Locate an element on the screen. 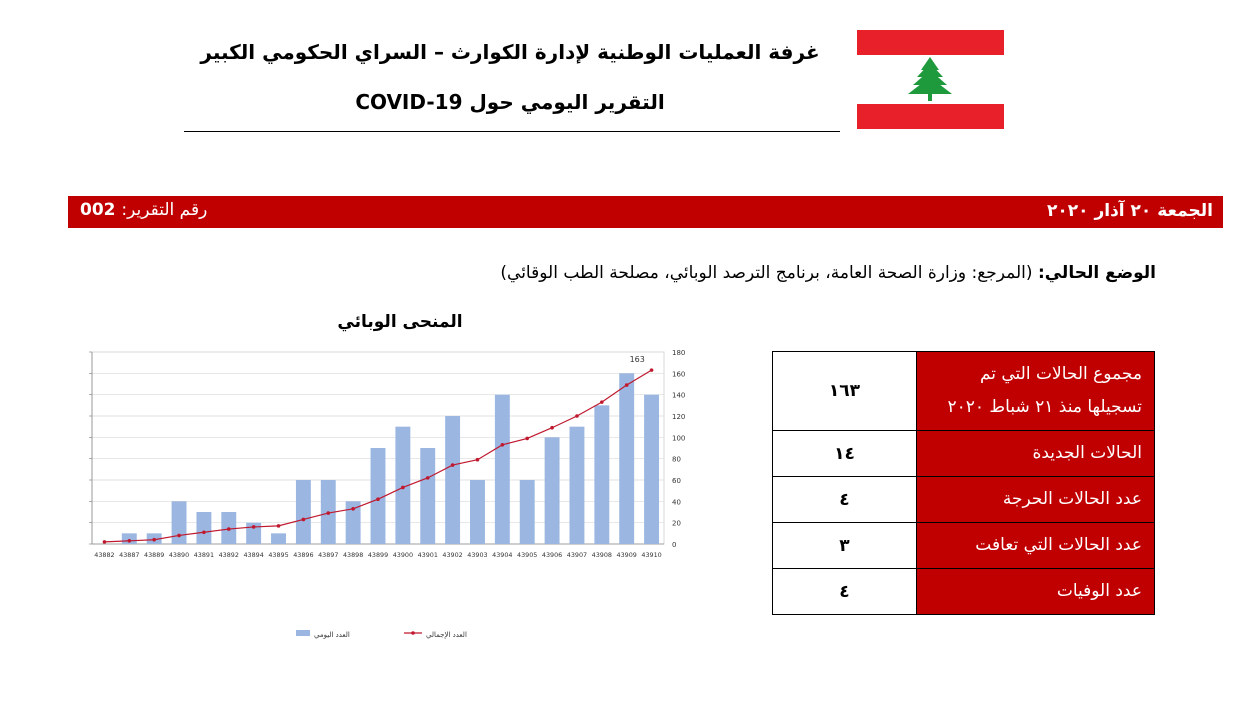 Image resolution: width=1251 pixels, height=703 pixels. stats-label: عدد الوفيات is located at coordinates (1035, 591).